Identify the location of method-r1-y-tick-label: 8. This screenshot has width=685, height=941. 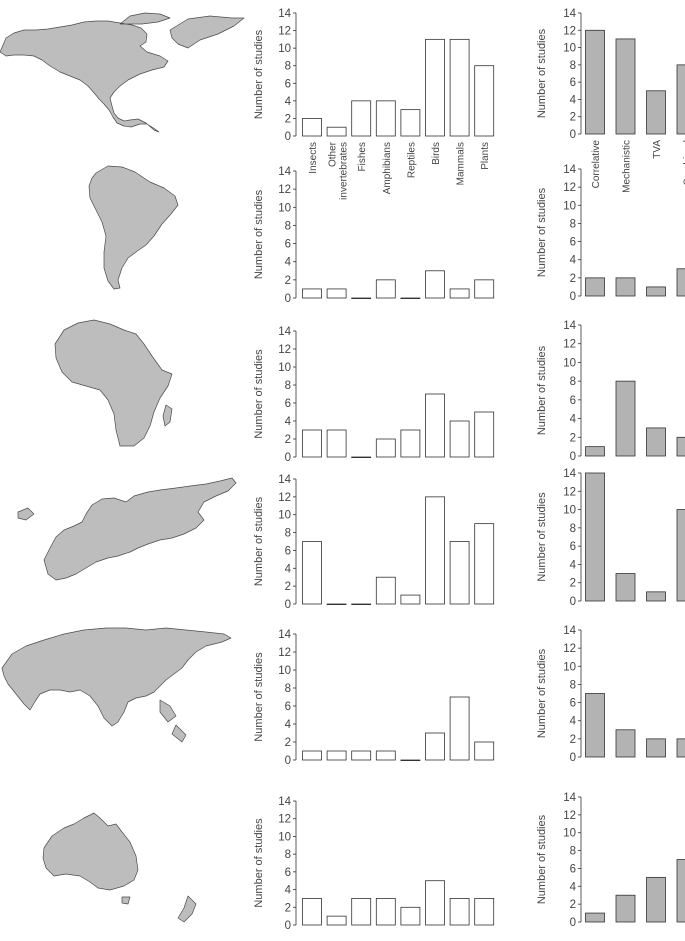
(573, 66).